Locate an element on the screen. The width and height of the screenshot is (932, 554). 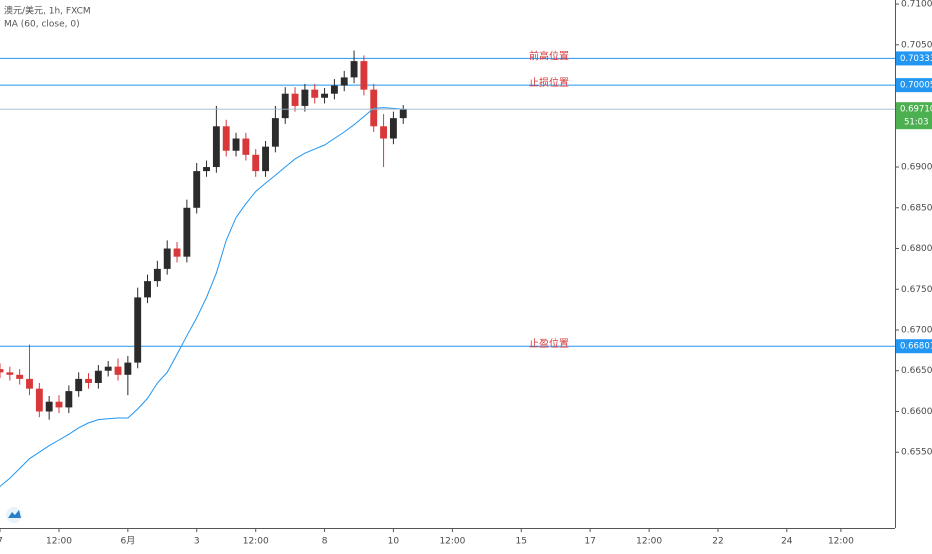
level-annotation: 前高位置 is located at coordinates (549, 55).